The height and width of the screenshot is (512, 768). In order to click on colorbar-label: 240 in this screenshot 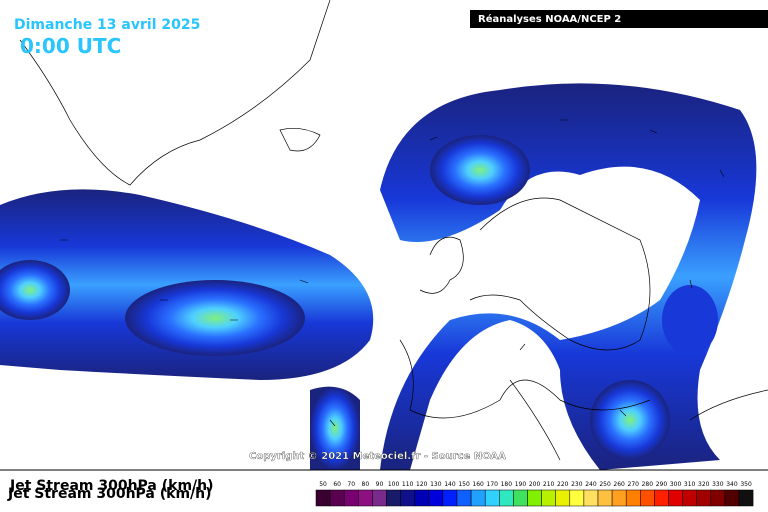, I will do `click(591, 484)`.